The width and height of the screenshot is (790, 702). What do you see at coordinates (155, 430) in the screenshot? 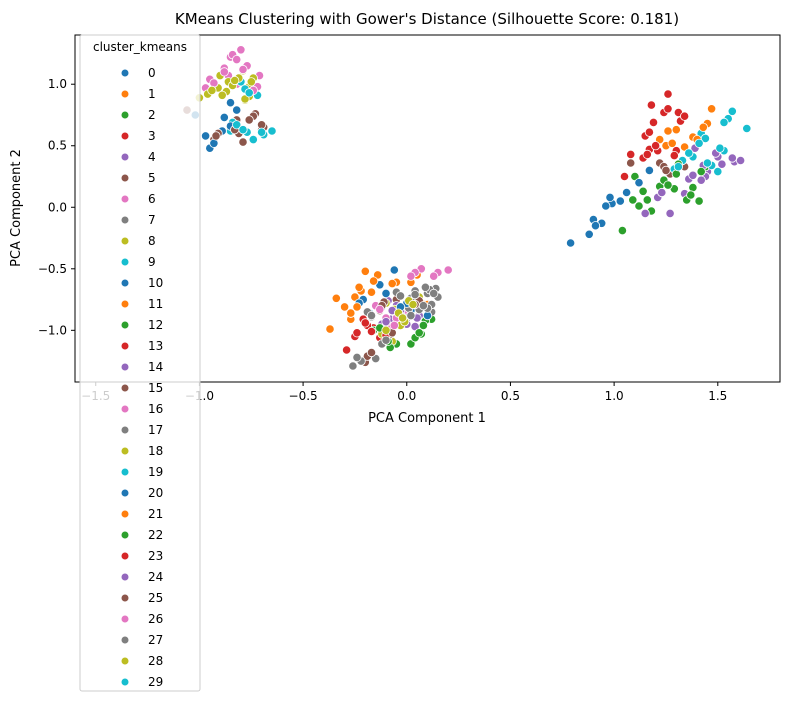
I see `legend-label: 17` at bounding box center [155, 430].